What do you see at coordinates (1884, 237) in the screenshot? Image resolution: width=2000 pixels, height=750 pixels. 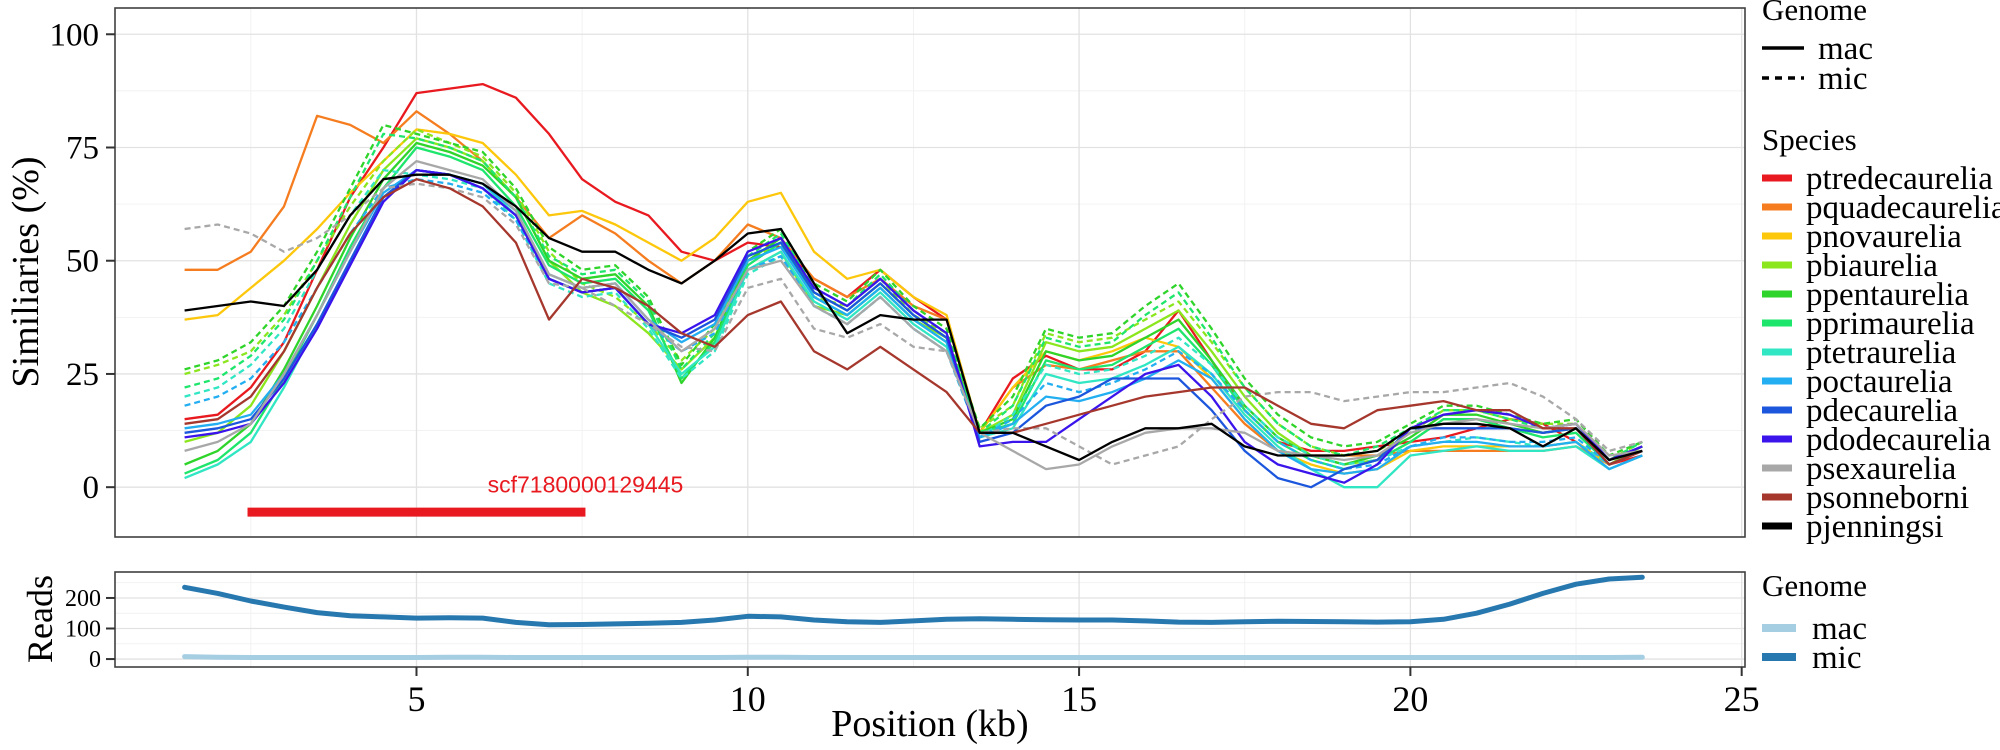 I see `legend-label-species-pnovaurelia: pnovaurelia` at bounding box center [1884, 237].